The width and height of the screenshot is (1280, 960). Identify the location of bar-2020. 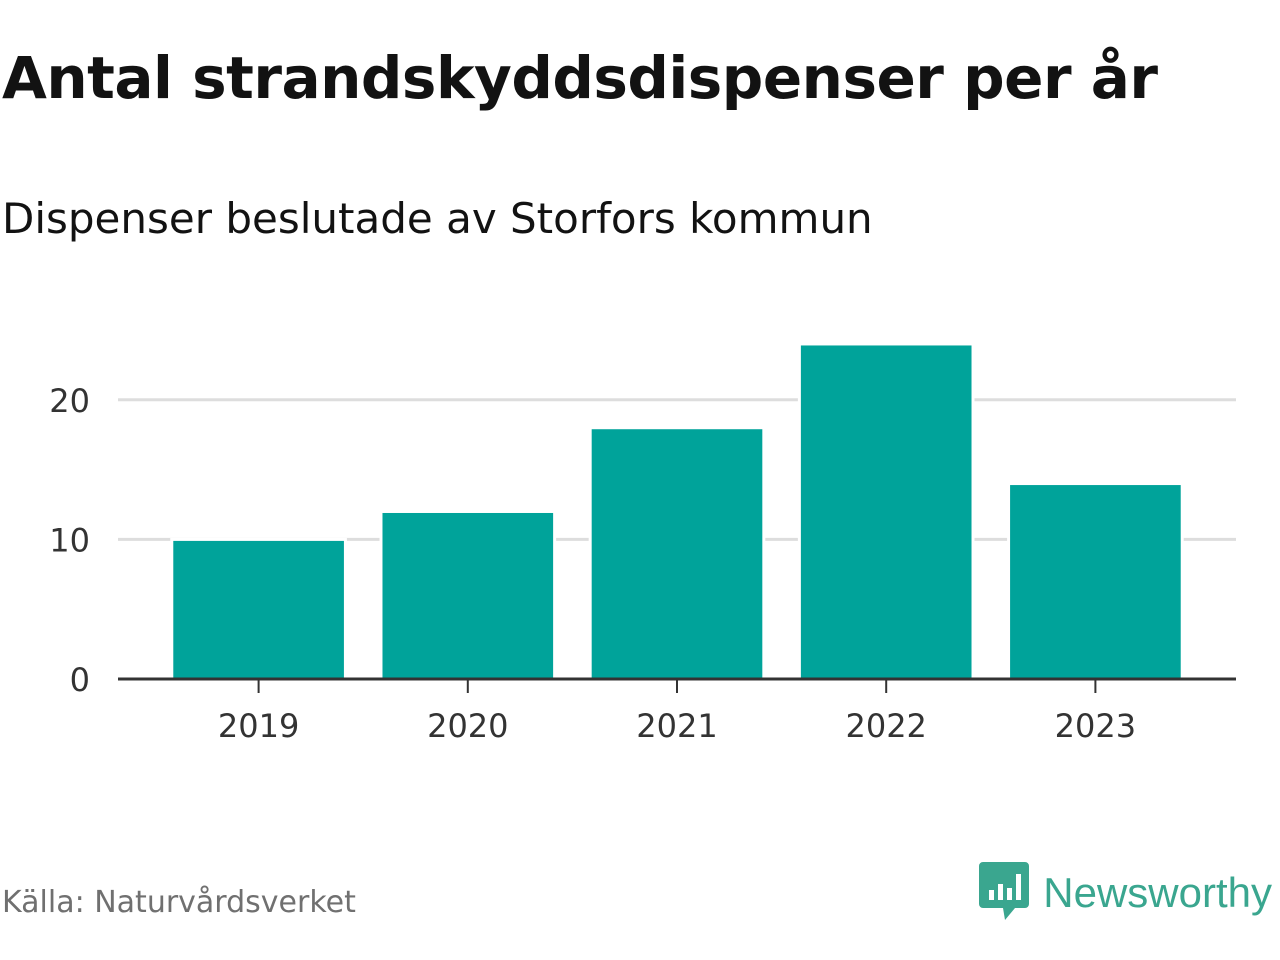
(468, 595).